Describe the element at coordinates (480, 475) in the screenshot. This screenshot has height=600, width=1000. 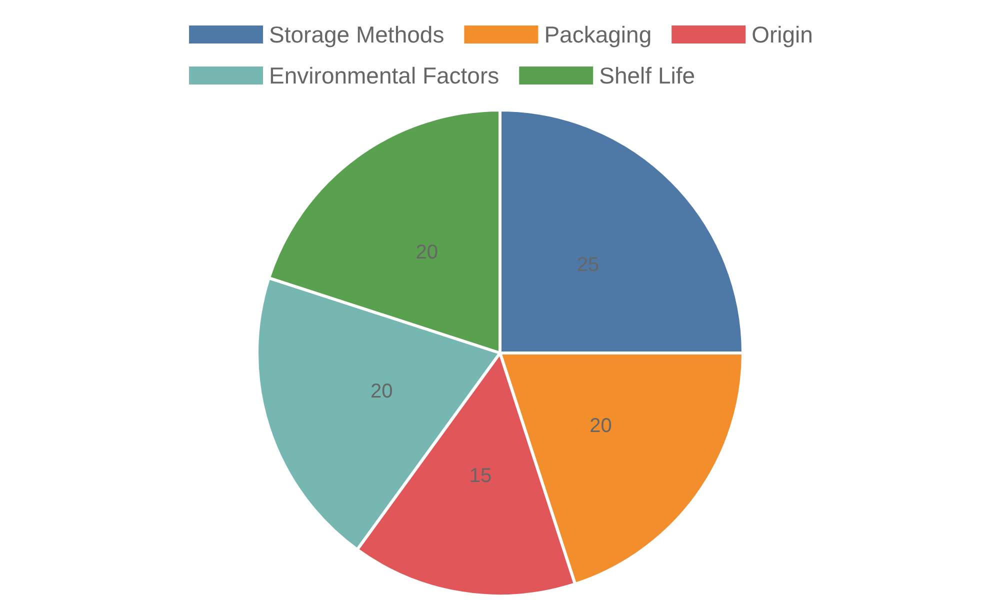
I see `data-label: 15` at that location.